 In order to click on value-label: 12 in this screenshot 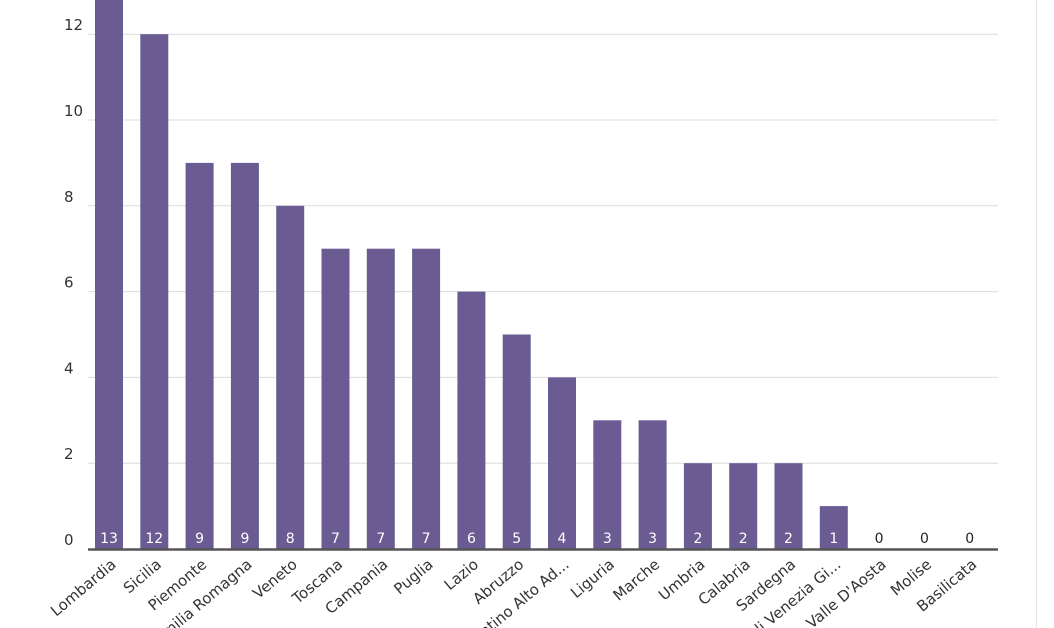, I will do `click(154, 539)`.